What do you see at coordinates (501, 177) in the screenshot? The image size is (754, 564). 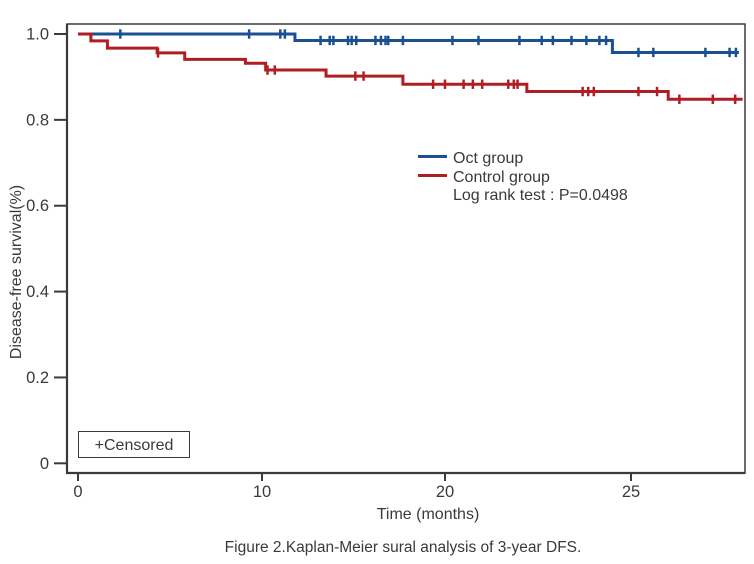 I see `legend-label-control-group: Control group` at bounding box center [501, 177].